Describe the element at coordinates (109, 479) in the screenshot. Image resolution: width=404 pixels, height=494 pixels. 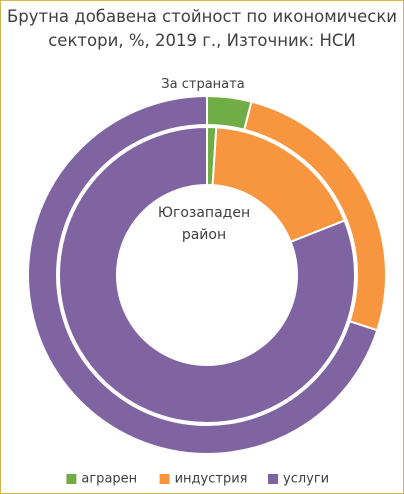
I see `legend-label: аграрен` at that location.